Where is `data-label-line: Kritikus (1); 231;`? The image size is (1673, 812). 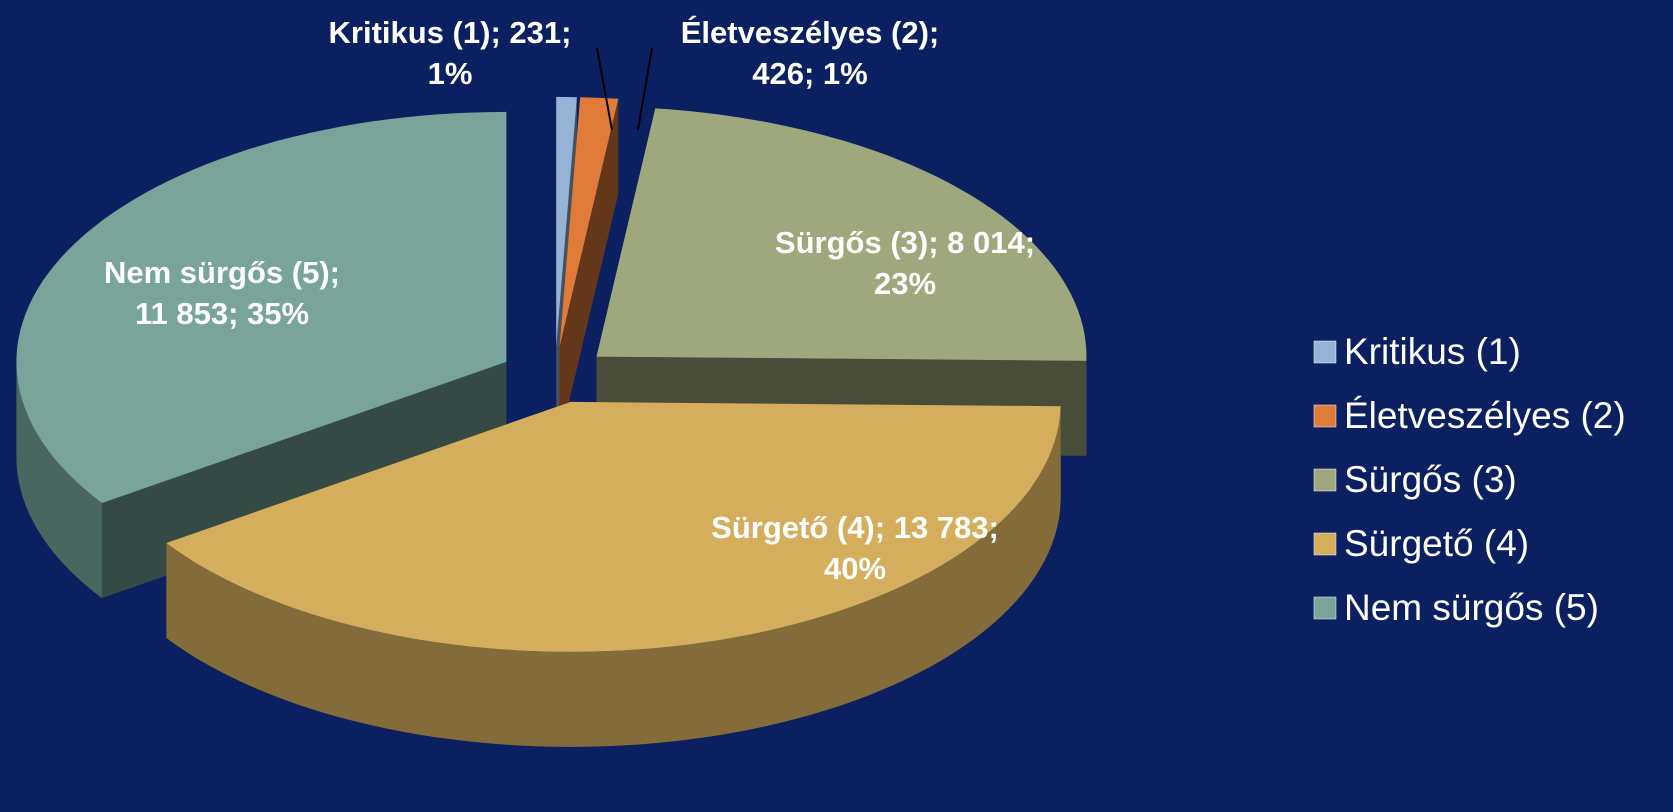 data-label-line: Kritikus (1); 231; is located at coordinates (450, 32).